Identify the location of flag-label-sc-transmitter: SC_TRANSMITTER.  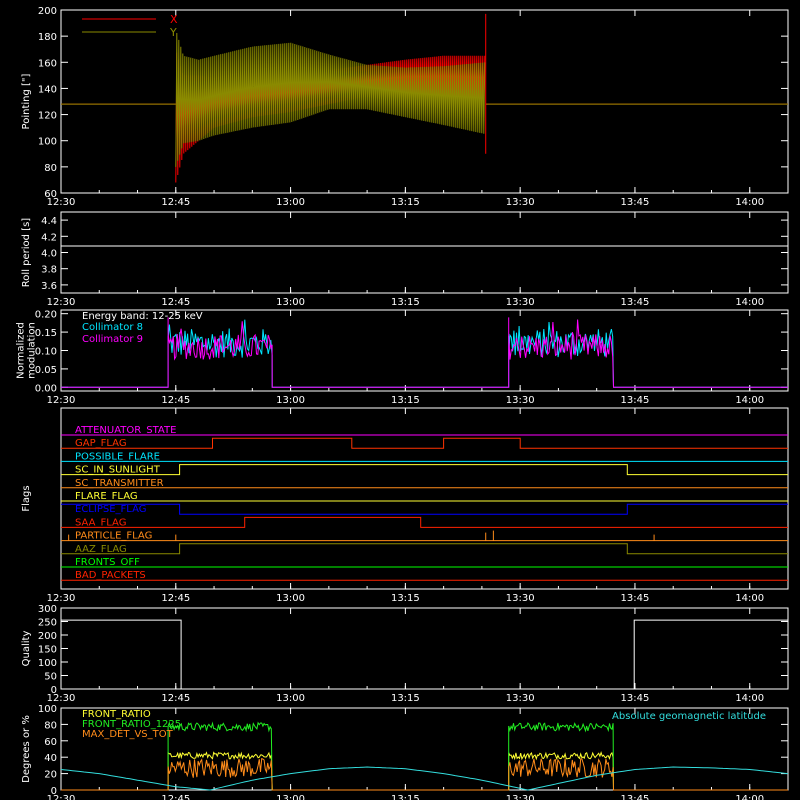
(119, 483).